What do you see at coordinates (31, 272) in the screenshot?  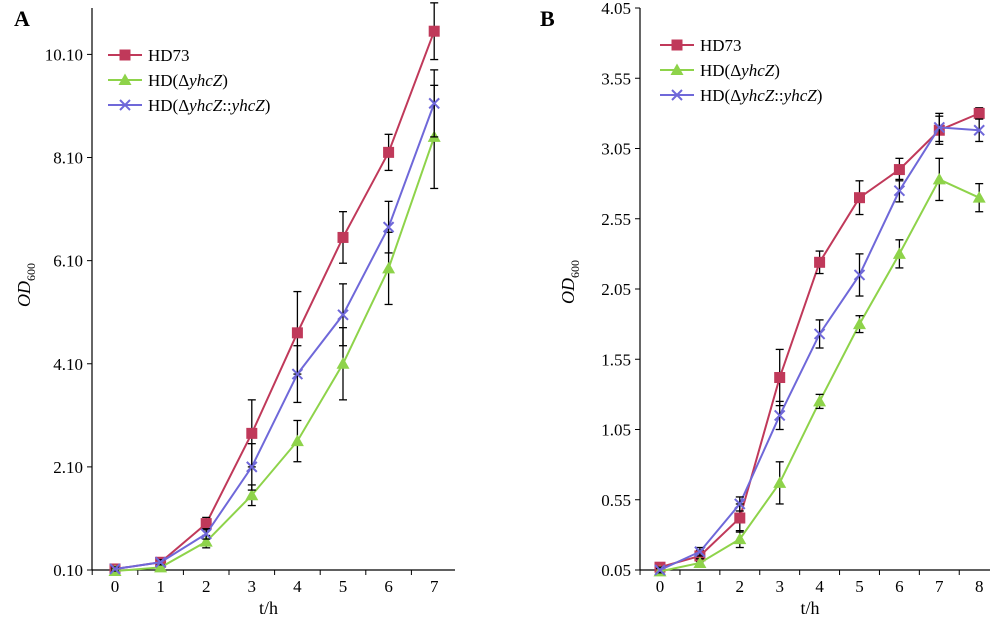 I see `y-axis-title-subscript: 600` at bounding box center [31, 272].